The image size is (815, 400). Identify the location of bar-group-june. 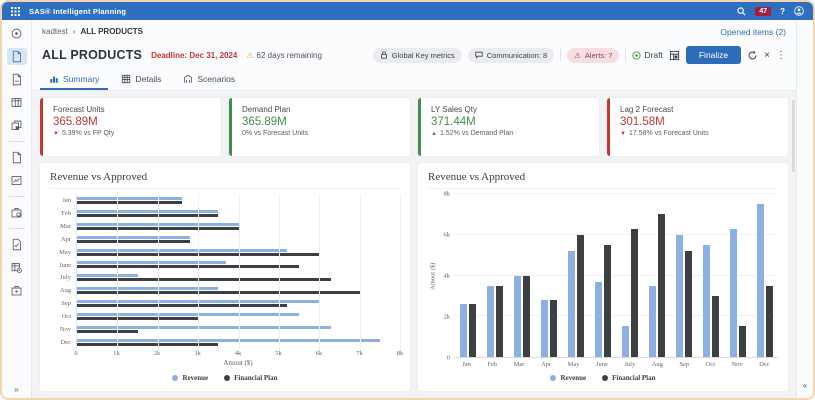
(238, 265).